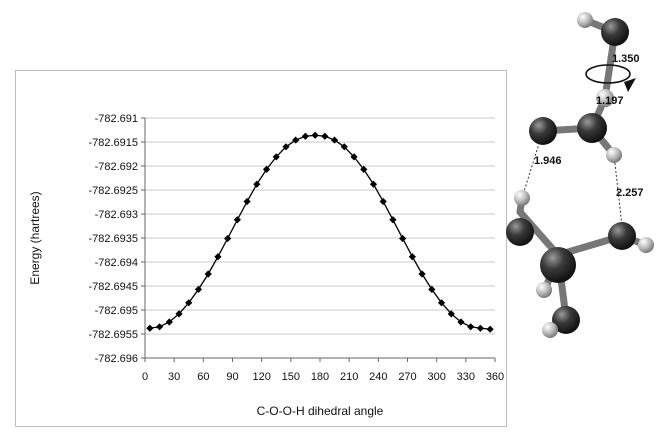 Image resolution: width=656 pixels, height=433 pixels. Describe the element at coordinates (323, 370) in the screenshot. I see `x-tick-labels: 0 30 60 90 120 150 180 210 240 270 300 330 360` at that location.